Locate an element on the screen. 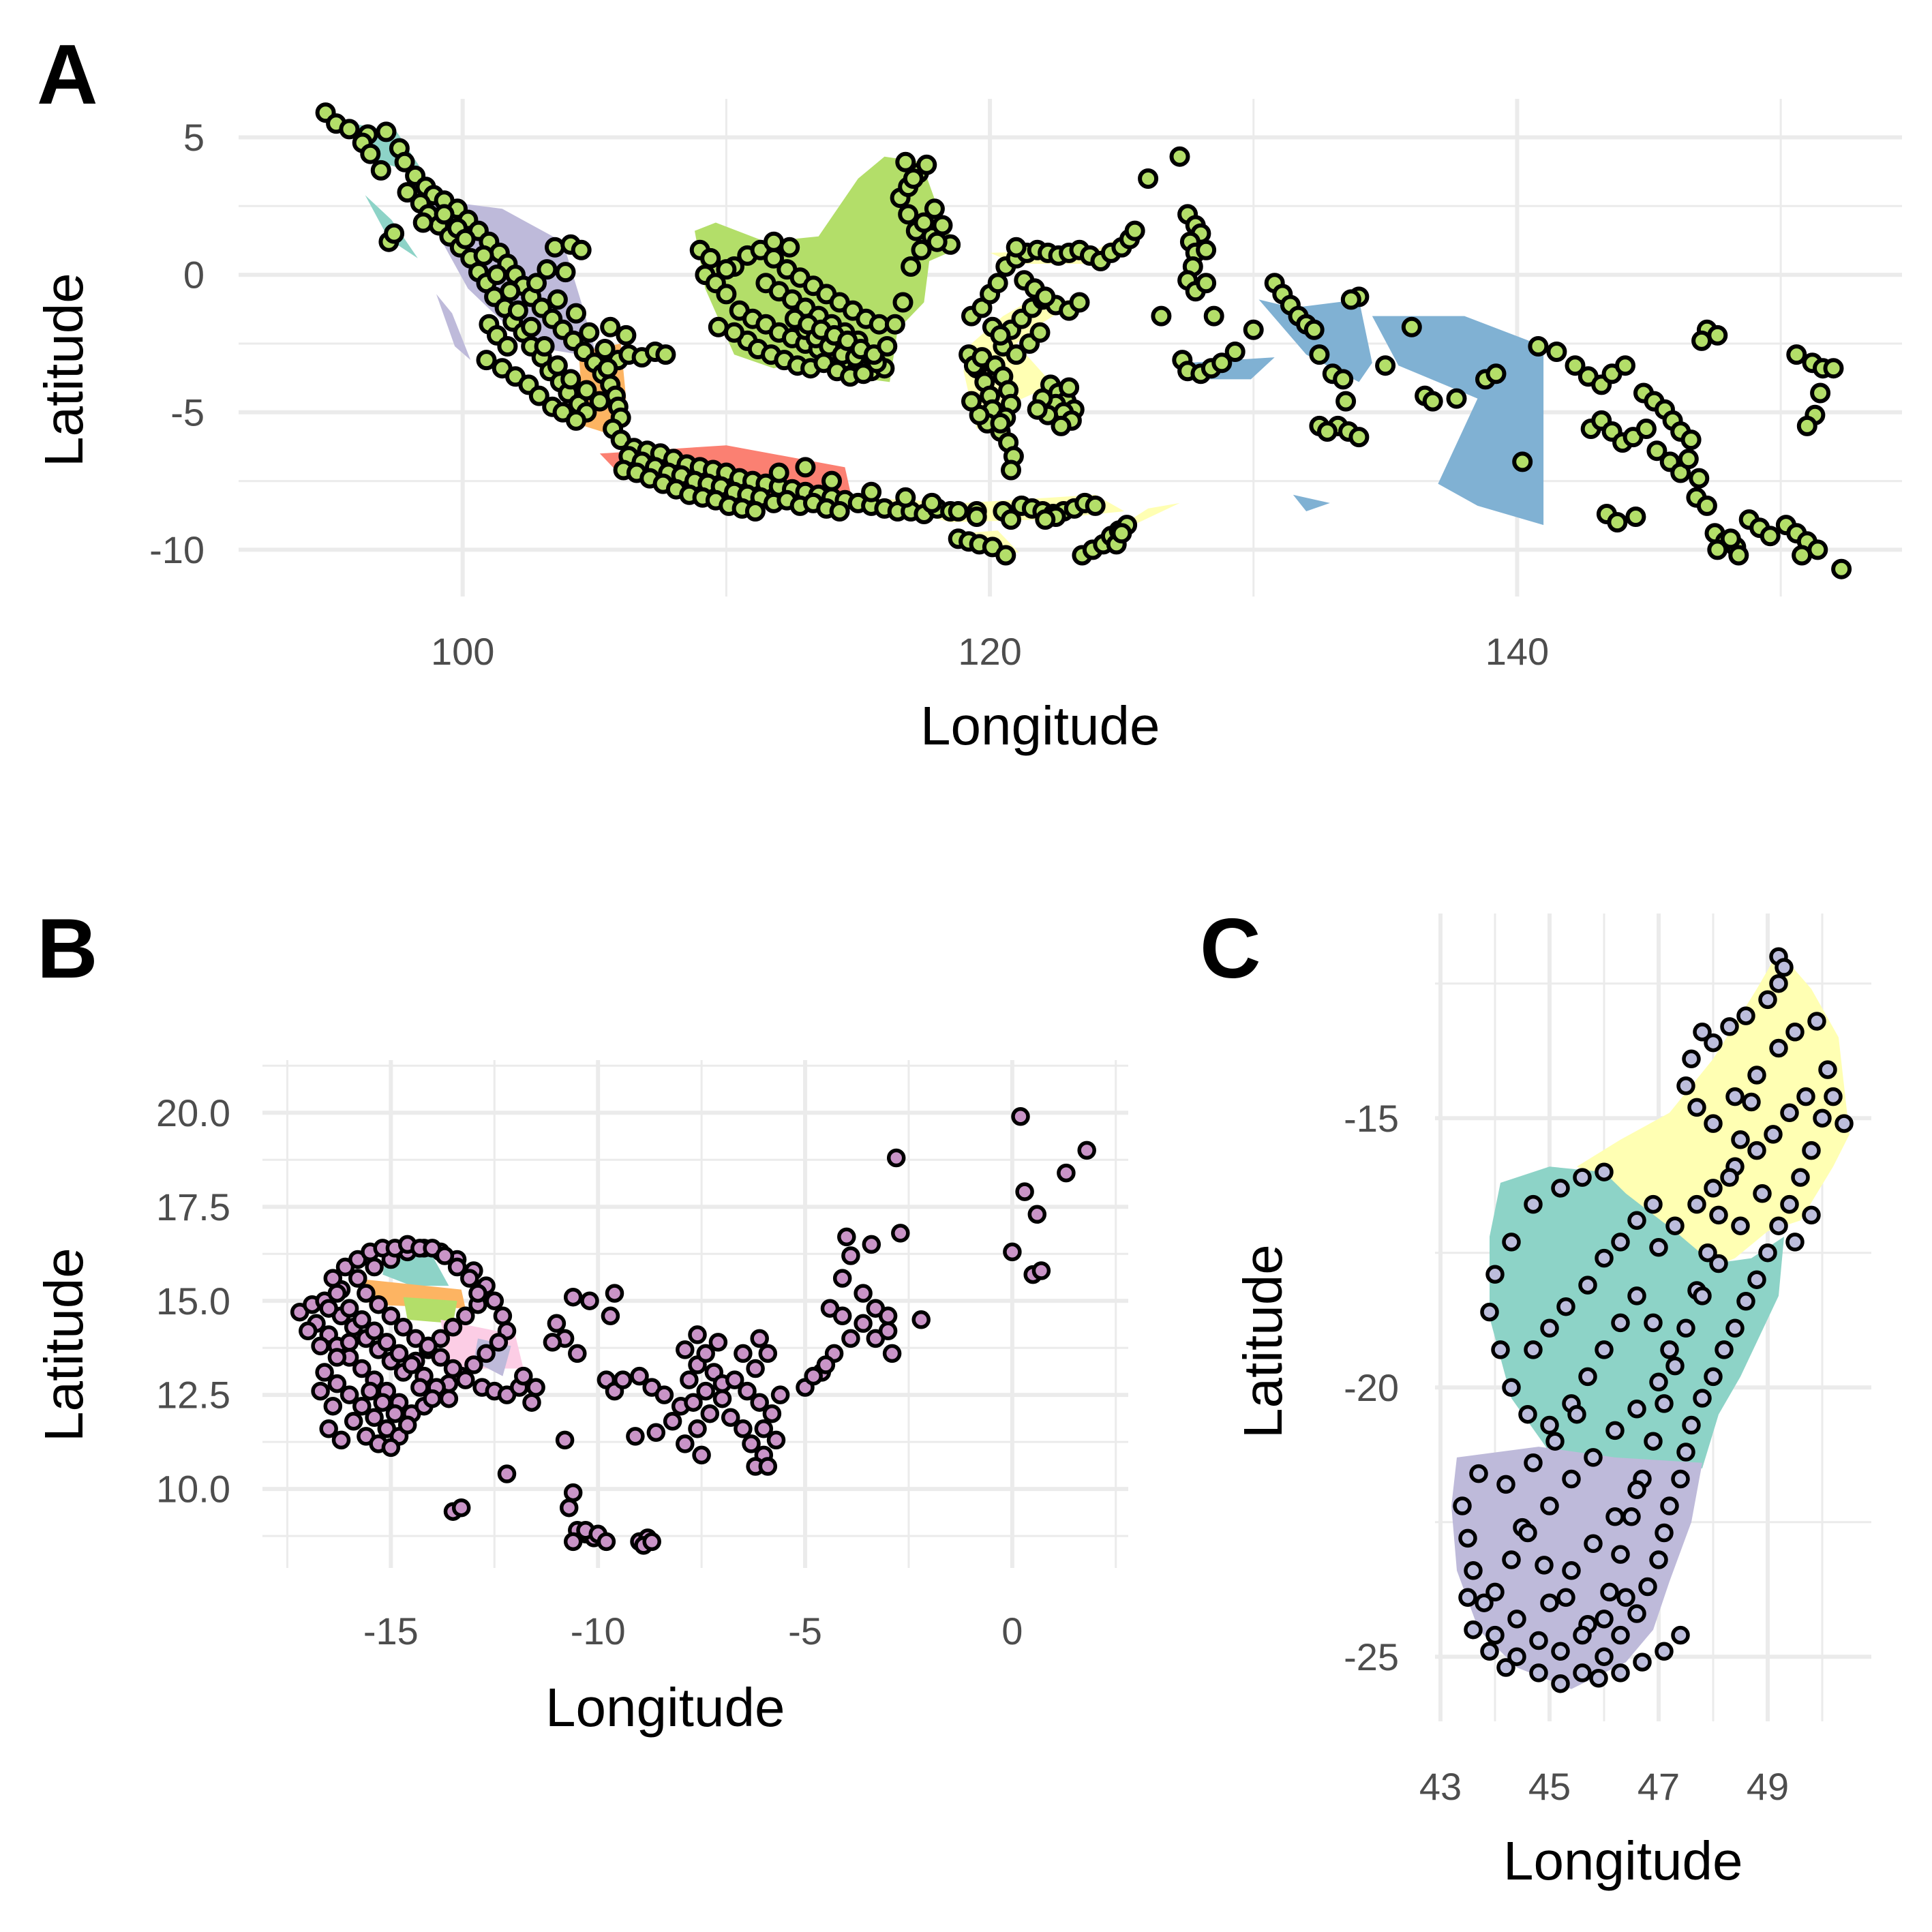 The height and width of the screenshot is (1932, 1932). x-tick-label: 45 is located at coordinates (1550, 1787).